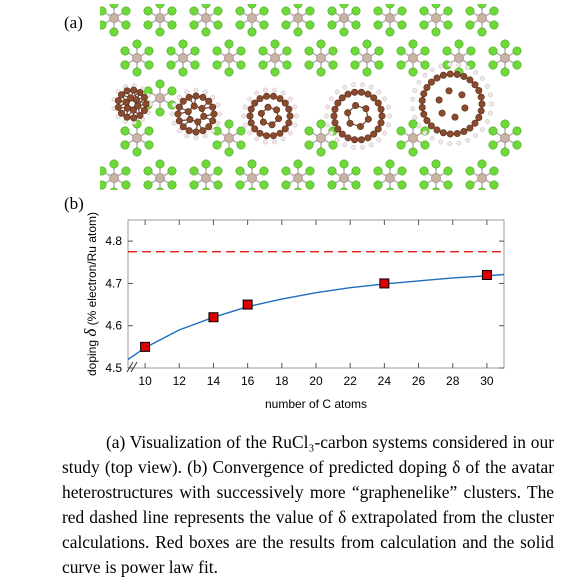  What do you see at coordinates (453, 381) in the screenshot?
I see `x-tick-label: 28` at bounding box center [453, 381].